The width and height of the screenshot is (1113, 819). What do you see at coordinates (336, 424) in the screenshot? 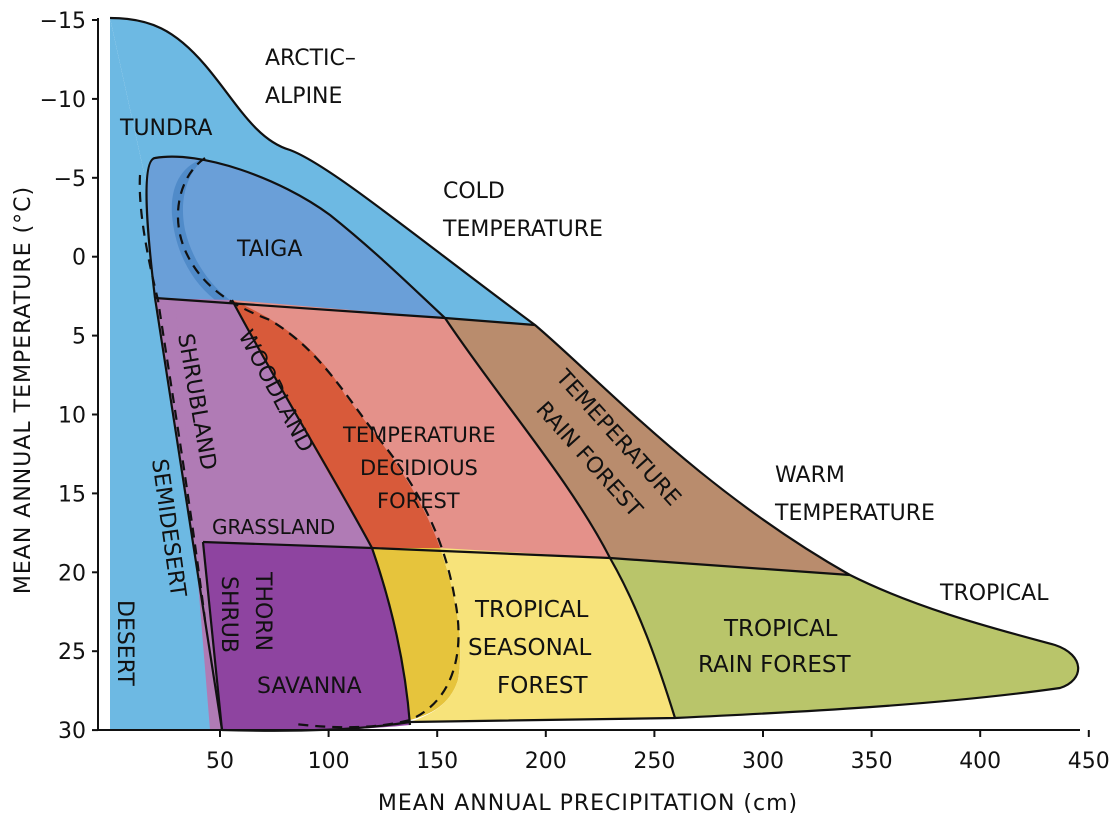
I see `woodland-region` at bounding box center [336, 424].